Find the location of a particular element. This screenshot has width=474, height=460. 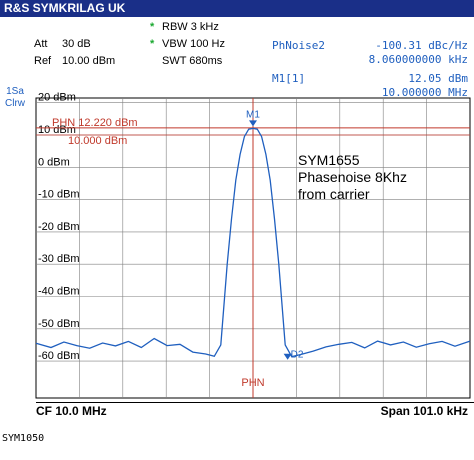

marker-m1-symbol is located at coordinates (253, 123).